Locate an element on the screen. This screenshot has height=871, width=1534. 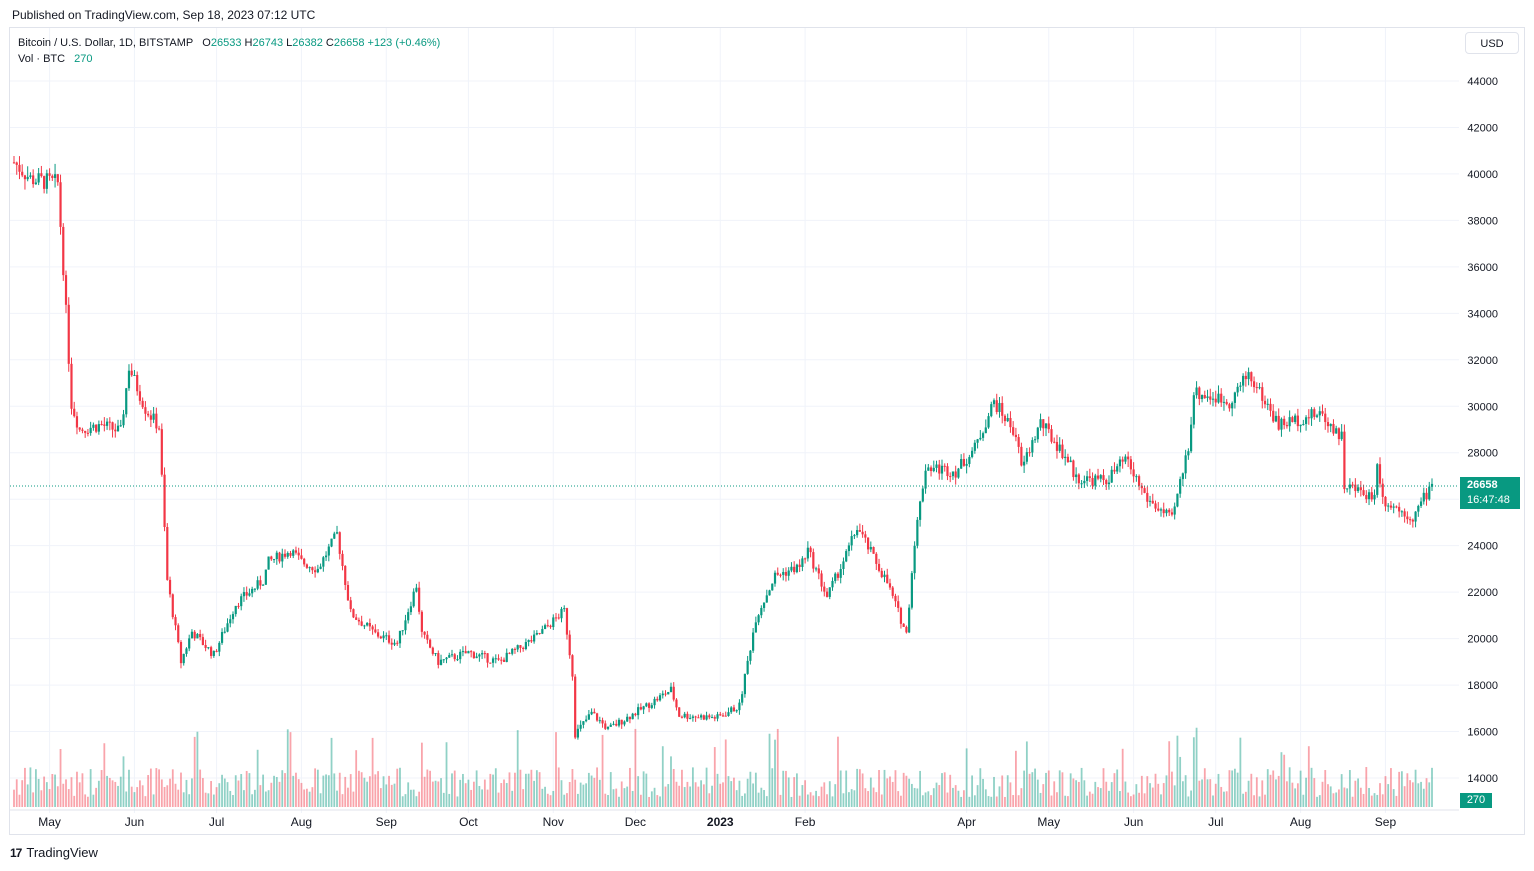
y-tick-label: 20000 is located at coordinates (1482, 640).